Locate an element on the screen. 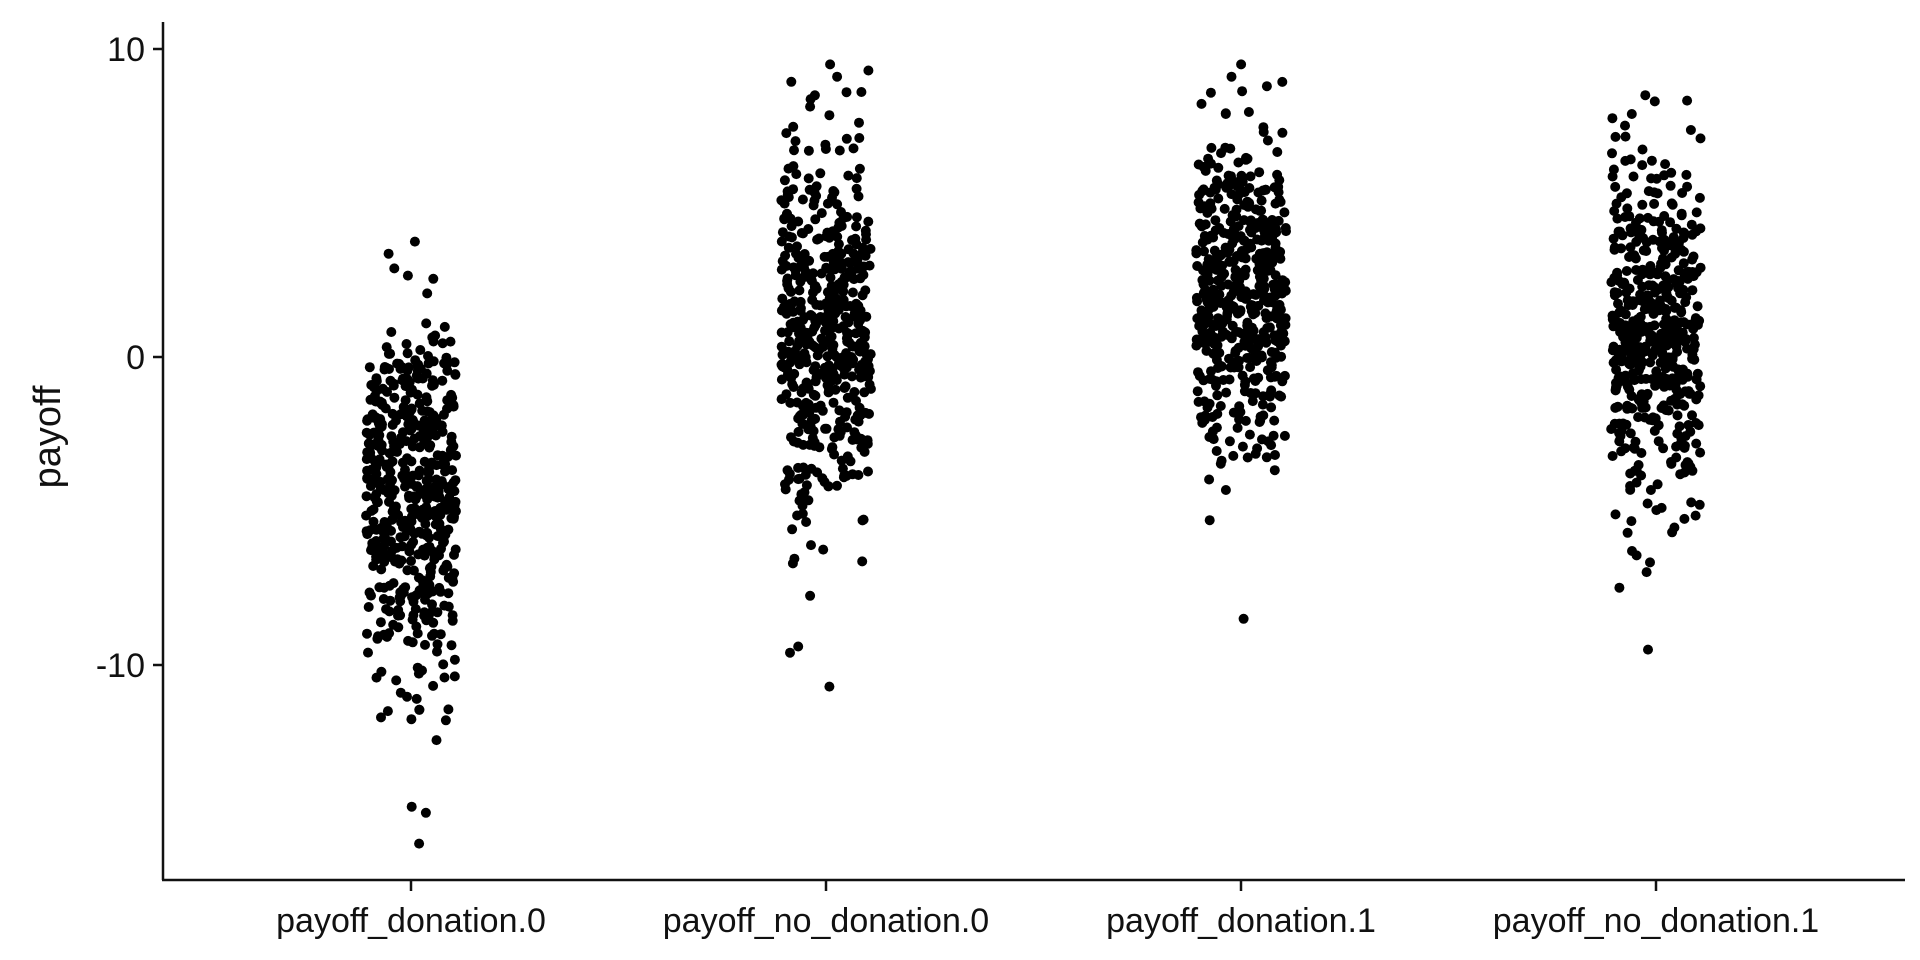 Image resolution: width=1920 pixels, height=960 pixels. y-tick-label: 0 is located at coordinates (135, 358).